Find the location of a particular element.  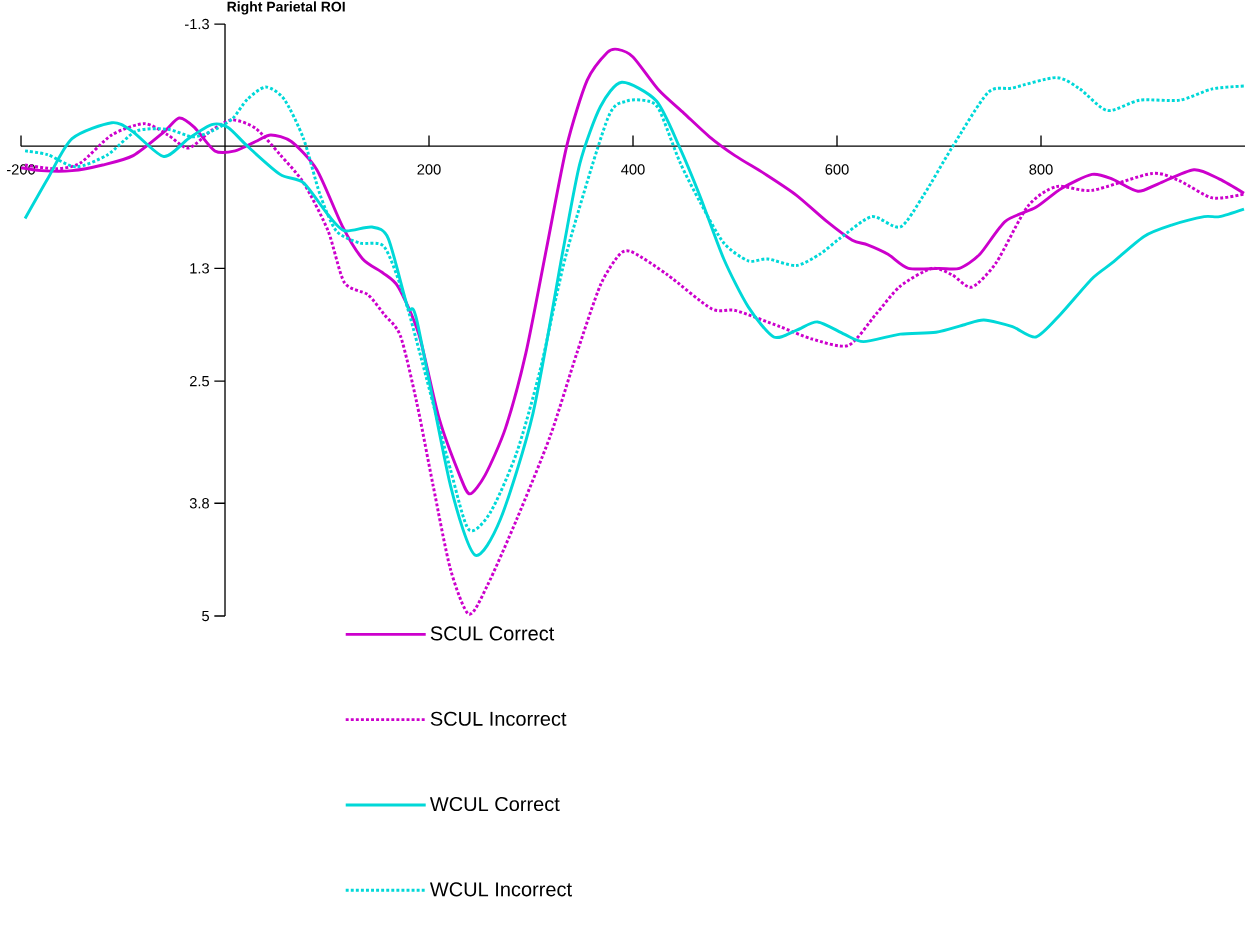

y-tick-label: 2.5 is located at coordinates (199, 381).